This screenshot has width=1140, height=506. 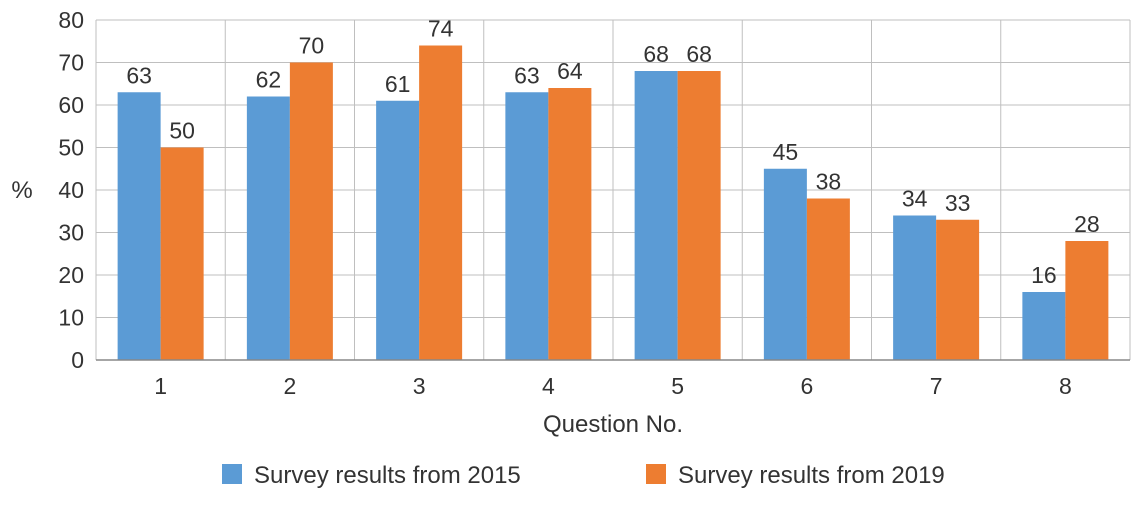 What do you see at coordinates (1087, 224) in the screenshot?
I see `data-label-q8-s2: 28` at bounding box center [1087, 224].